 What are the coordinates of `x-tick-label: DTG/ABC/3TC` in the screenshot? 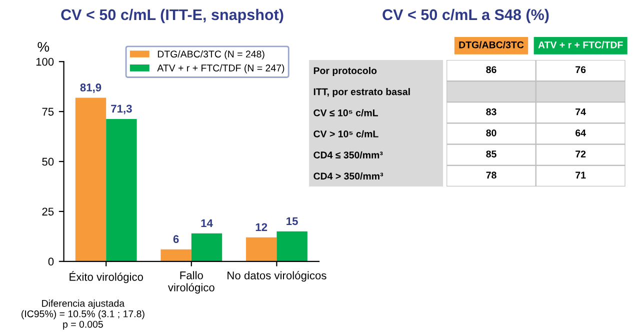 It's located at (491, 44).